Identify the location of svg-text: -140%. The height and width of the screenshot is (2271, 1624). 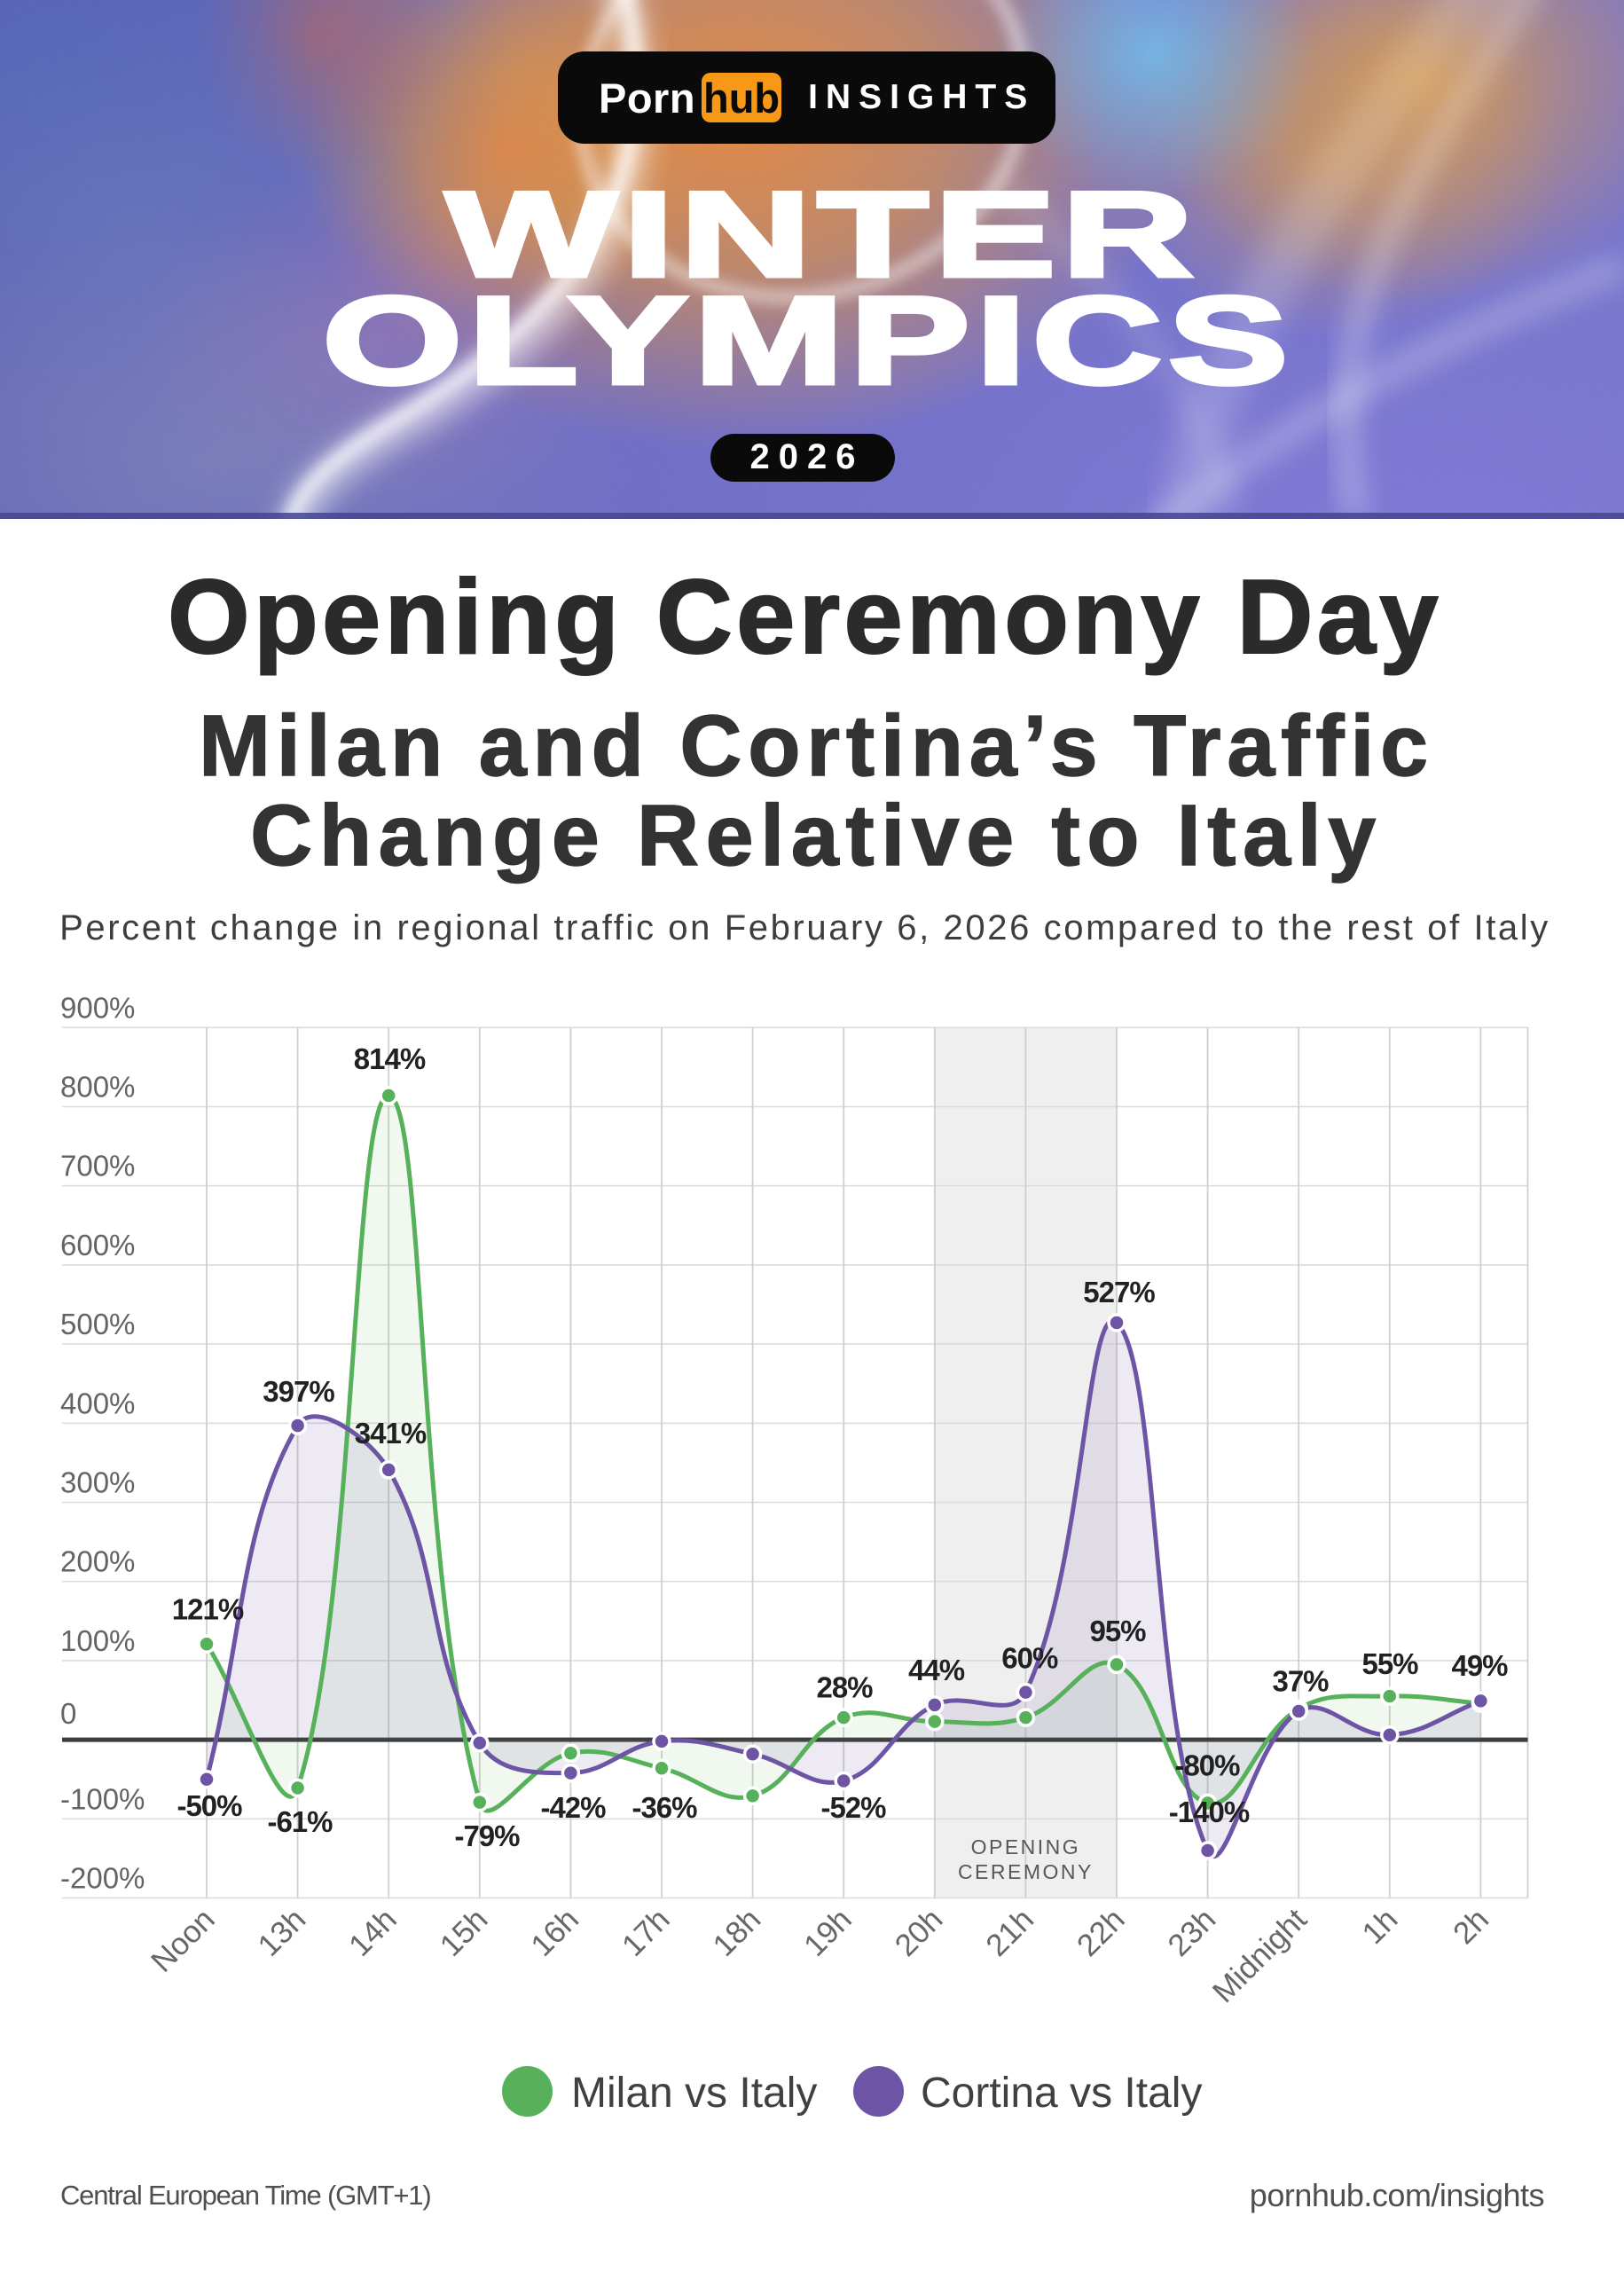
(1210, 1812).